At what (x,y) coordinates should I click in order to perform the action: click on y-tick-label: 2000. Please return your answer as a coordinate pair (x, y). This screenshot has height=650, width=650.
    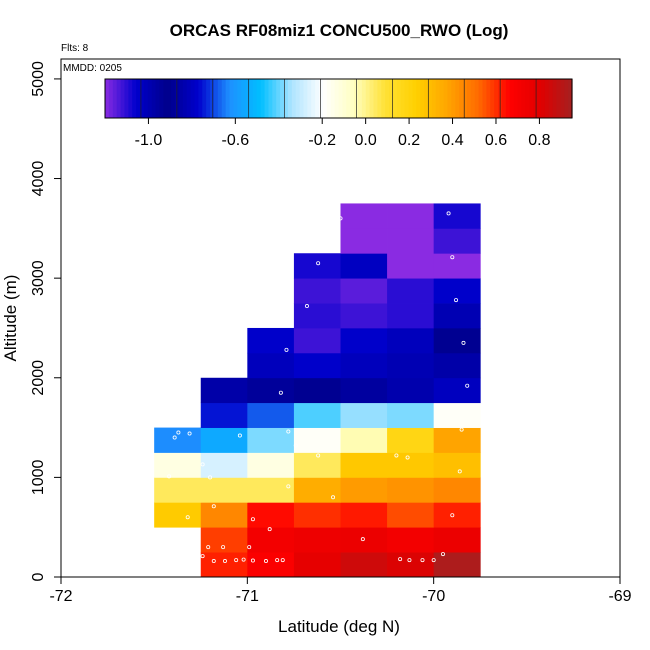
    Looking at the image, I should click on (38, 378).